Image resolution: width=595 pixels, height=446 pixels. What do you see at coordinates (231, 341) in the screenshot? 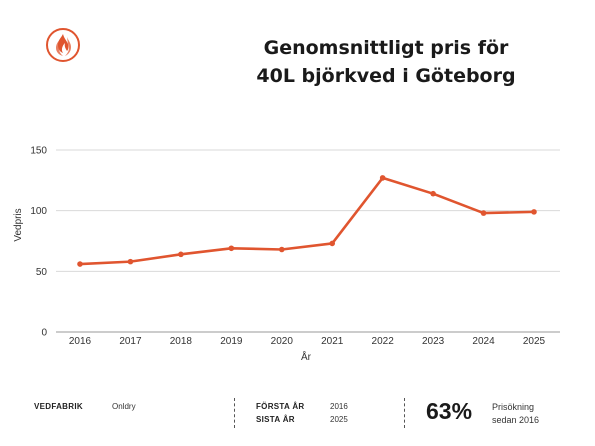
I see `x-tick-label: 2019` at bounding box center [231, 341].